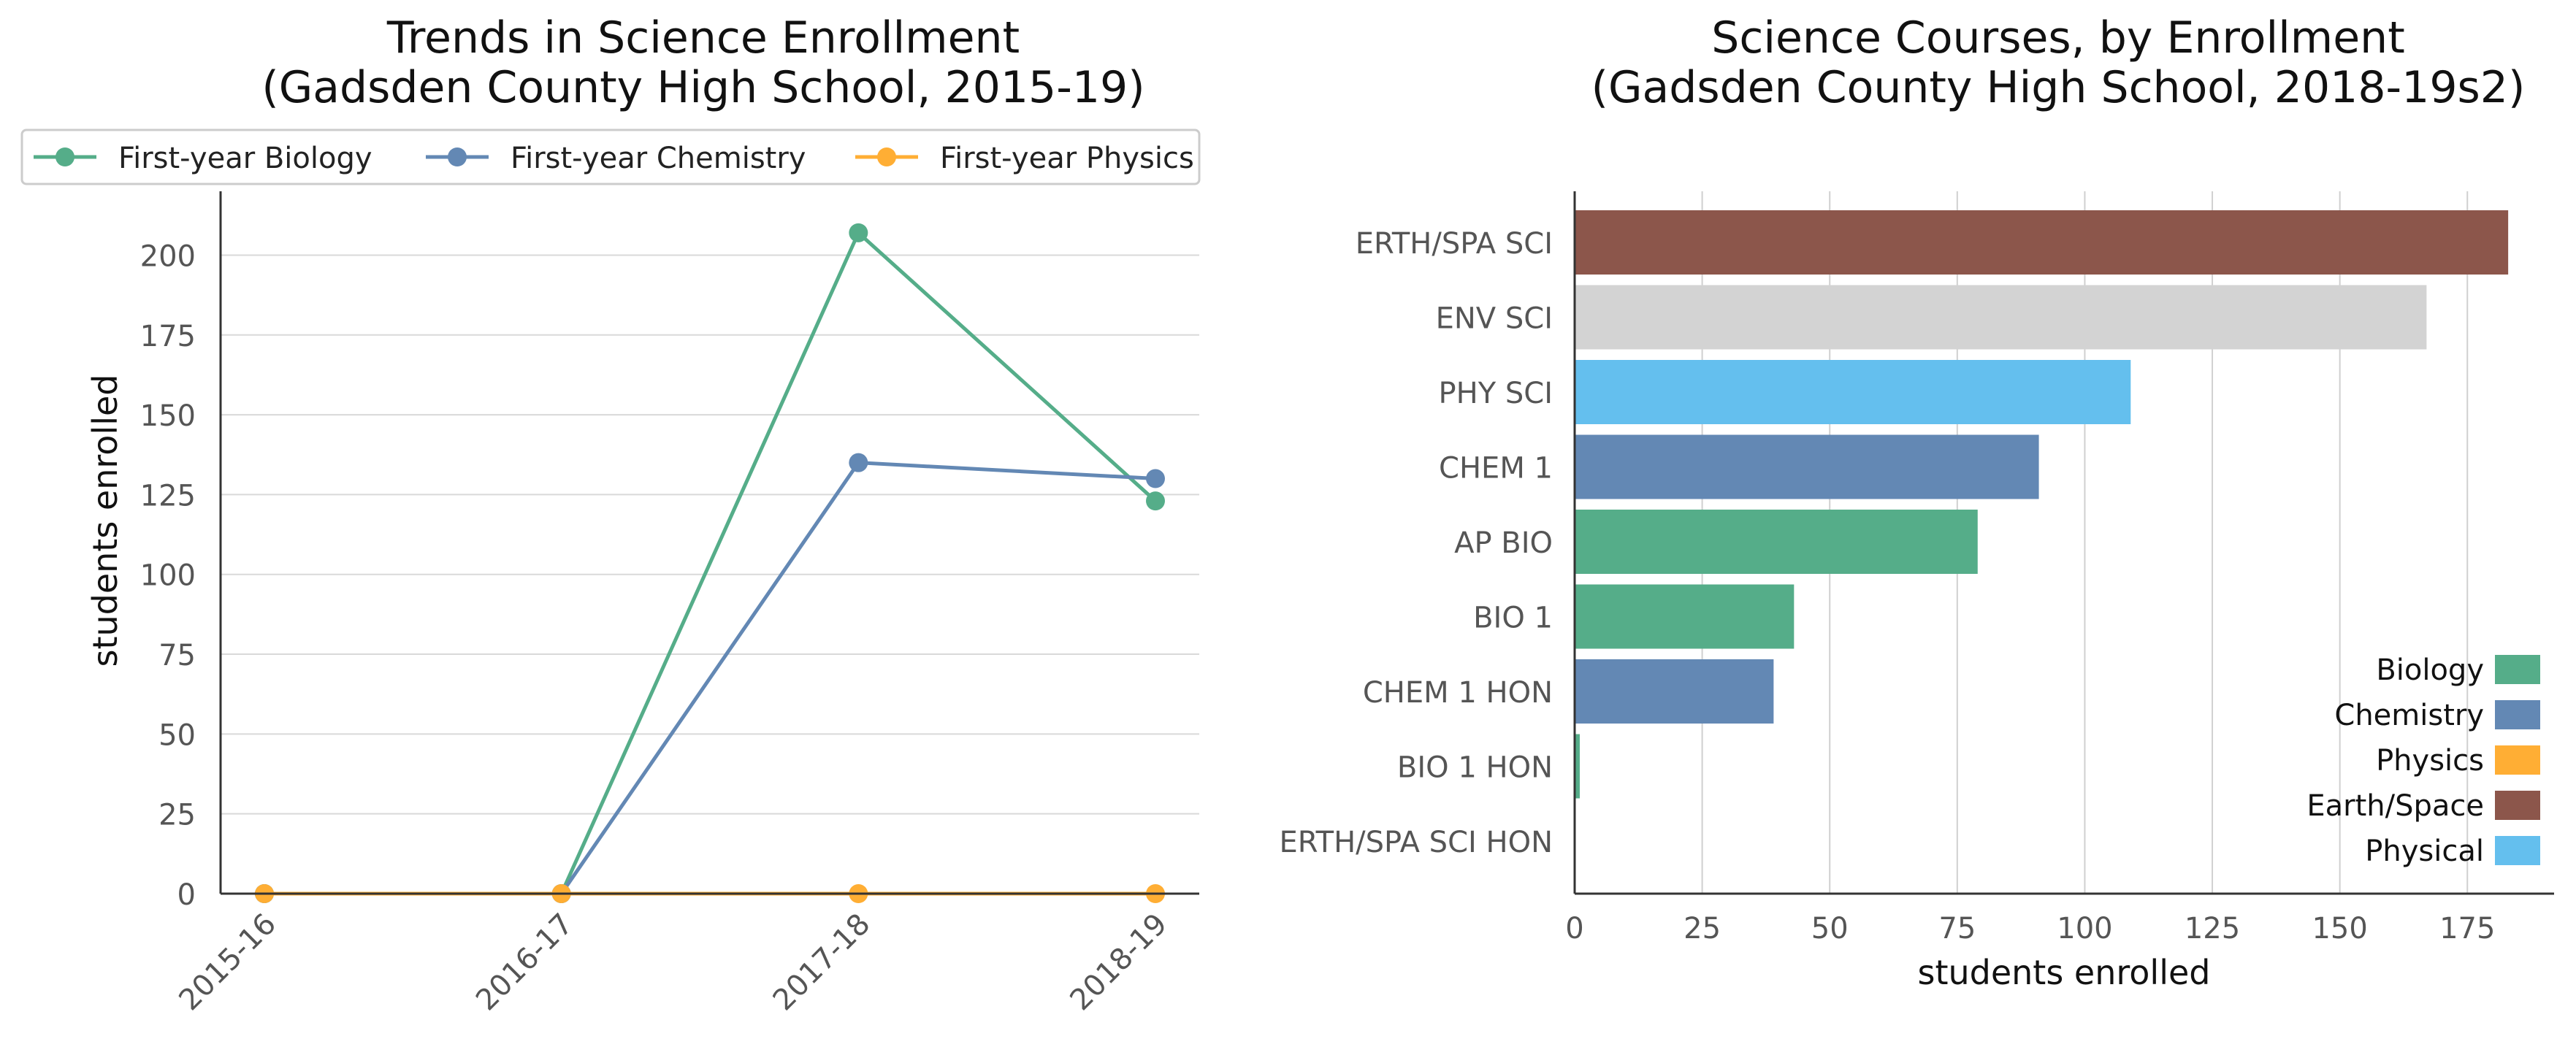 This screenshot has width=2576, height=1055. I want to click on x-tick-label: 75, so click(1957, 929).